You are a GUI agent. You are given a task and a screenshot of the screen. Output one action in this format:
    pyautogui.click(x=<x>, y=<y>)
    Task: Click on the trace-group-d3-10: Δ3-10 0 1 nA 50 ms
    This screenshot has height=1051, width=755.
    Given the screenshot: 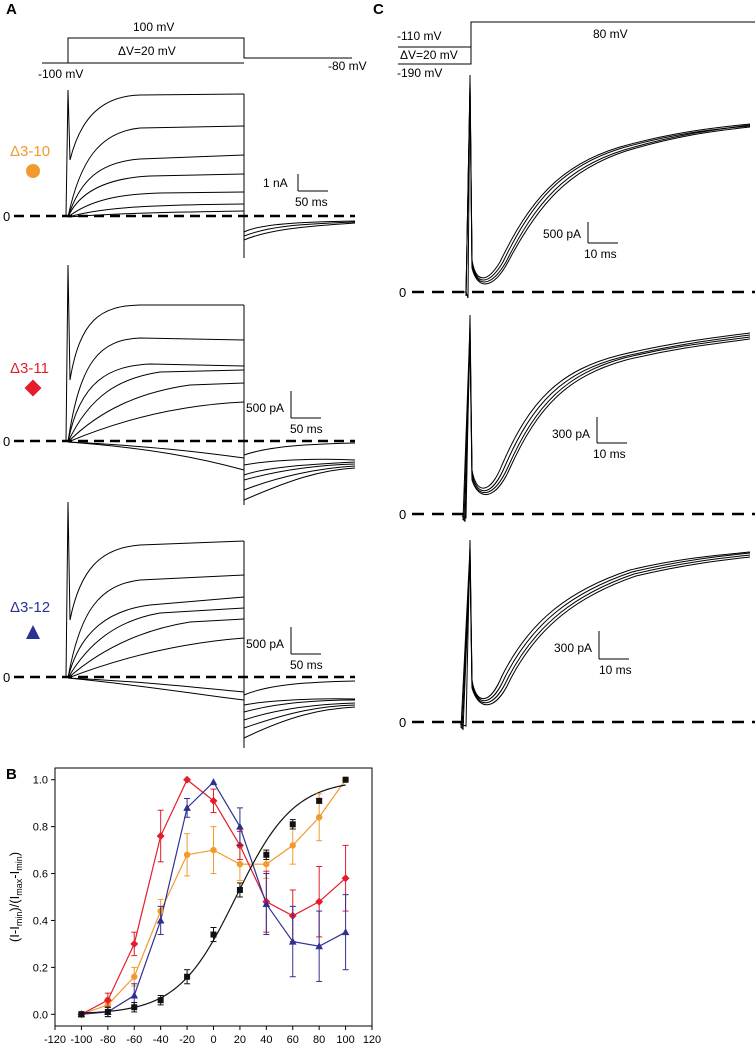 What is the action you would take?
    pyautogui.click(x=179, y=173)
    